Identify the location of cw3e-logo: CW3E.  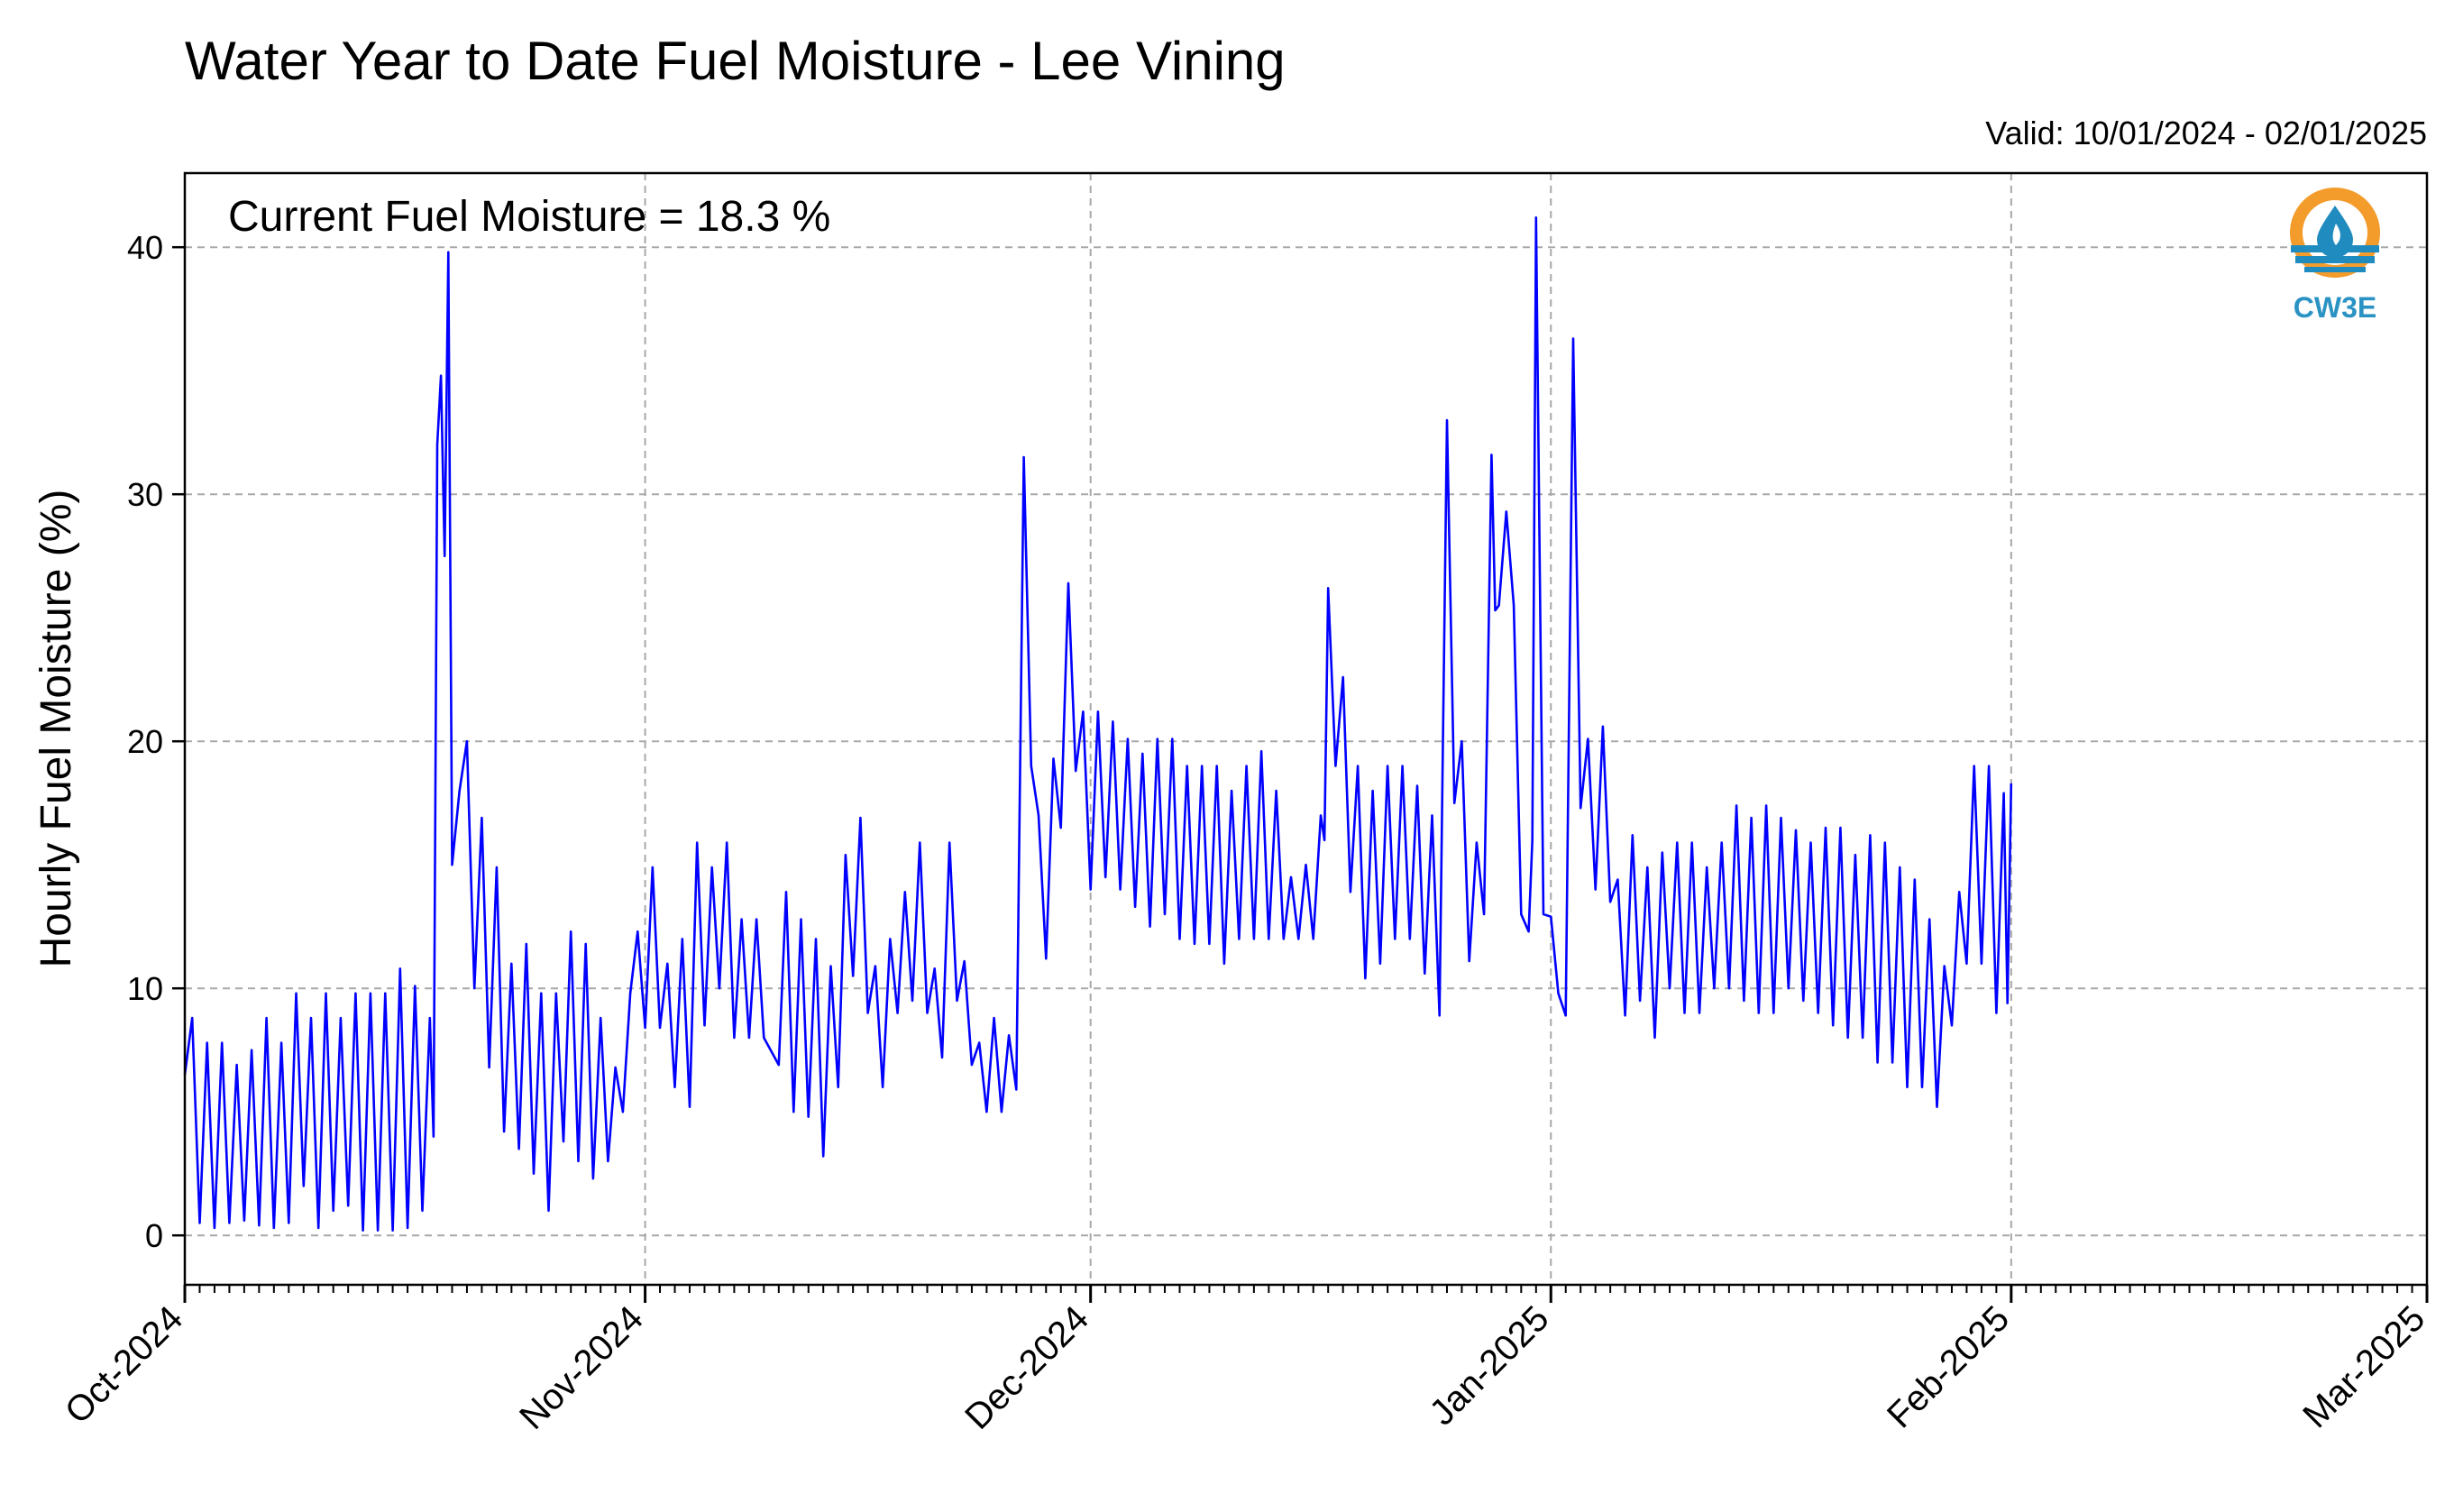
(2335, 256).